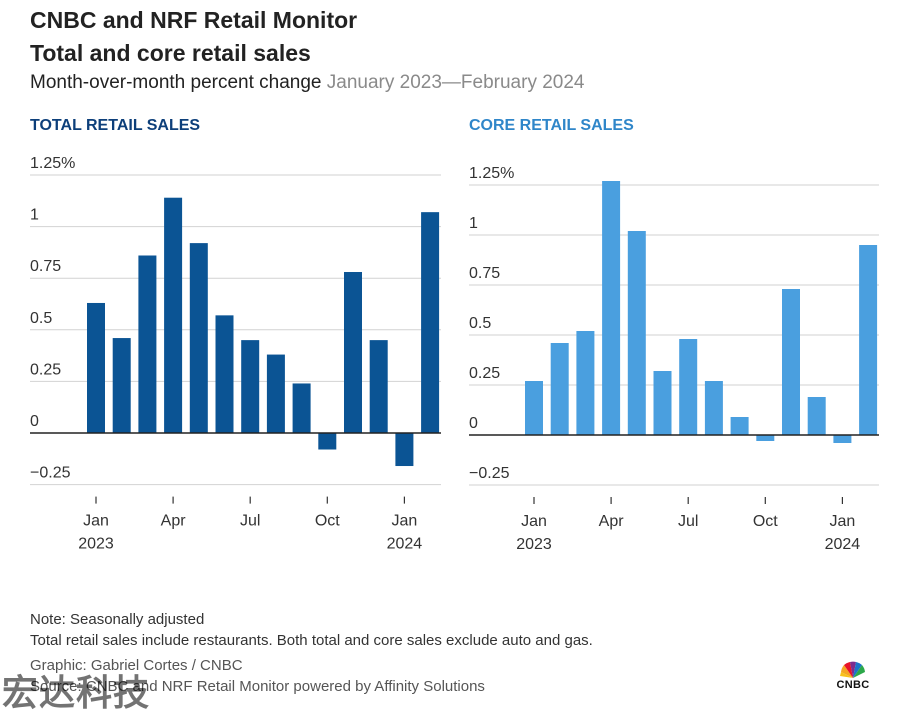 The image size is (897, 716). Describe the element at coordinates (551, 125) in the screenshot. I see `core-retail-sales-title: CORE RETAIL SALES` at that location.